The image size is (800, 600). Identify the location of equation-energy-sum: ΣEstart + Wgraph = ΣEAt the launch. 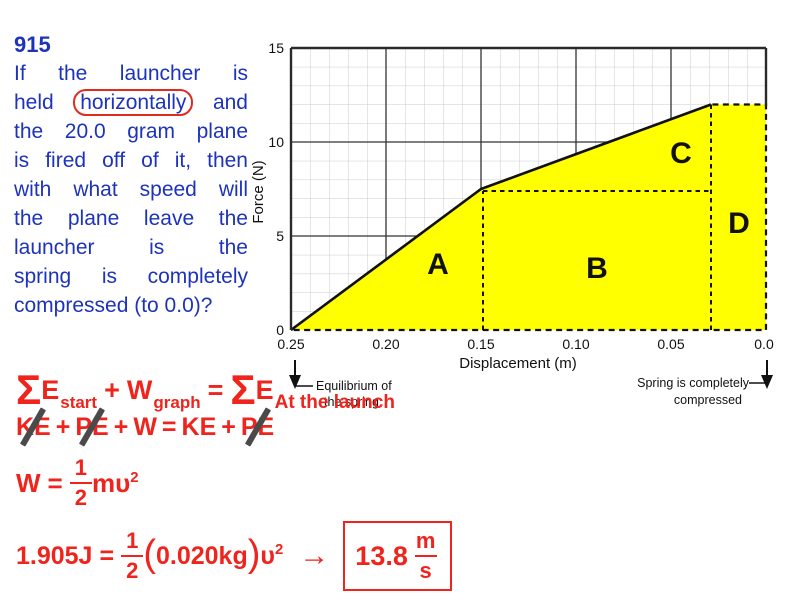
(205, 390).